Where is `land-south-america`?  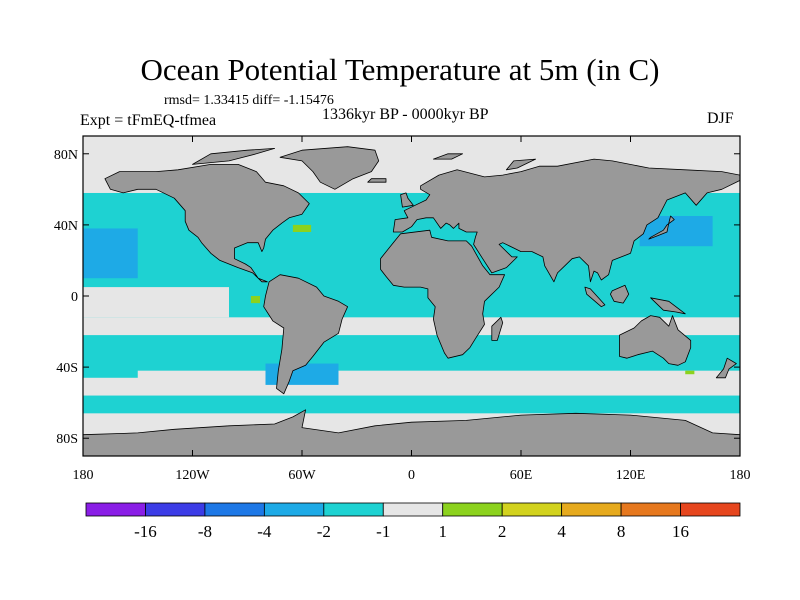
land-south-america is located at coordinates (306, 334).